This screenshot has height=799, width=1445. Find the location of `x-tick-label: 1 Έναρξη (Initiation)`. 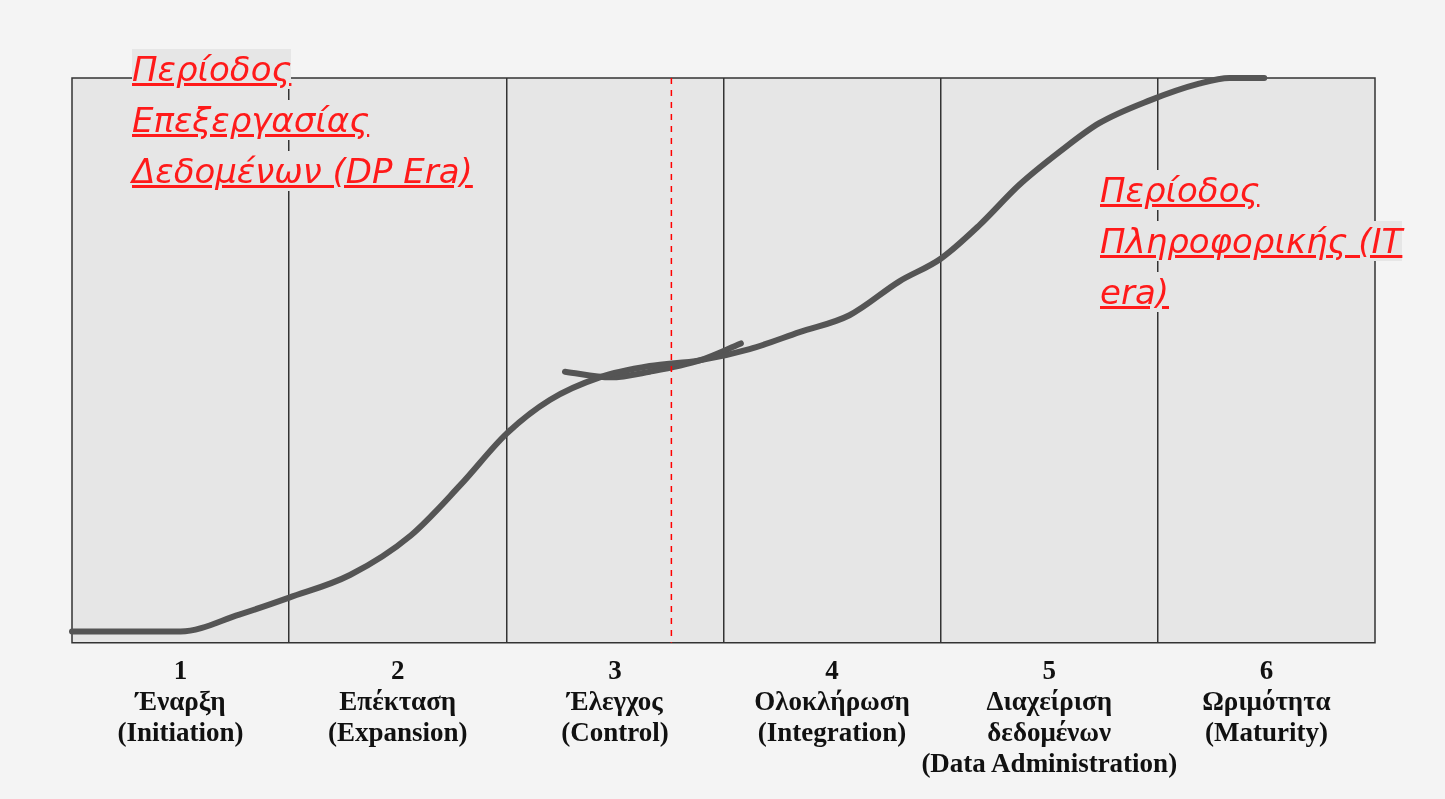

x-tick-label: 1 Έναρξη (Initiation) is located at coordinates (180, 701).